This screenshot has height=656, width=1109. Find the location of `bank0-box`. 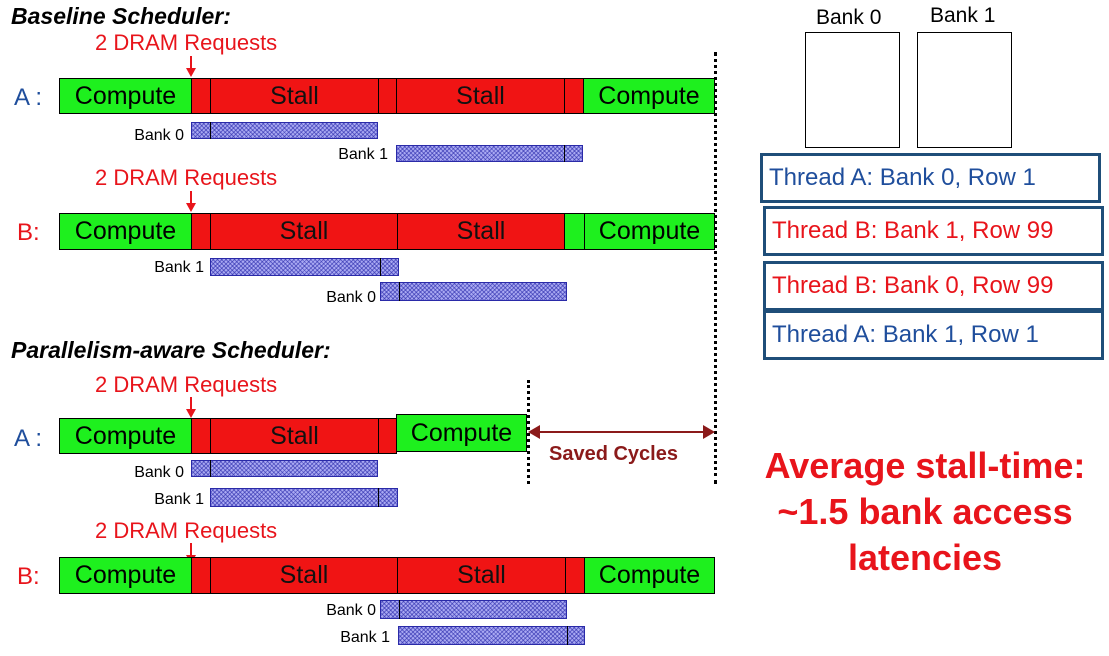

bank0-box is located at coordinates (852, 90).